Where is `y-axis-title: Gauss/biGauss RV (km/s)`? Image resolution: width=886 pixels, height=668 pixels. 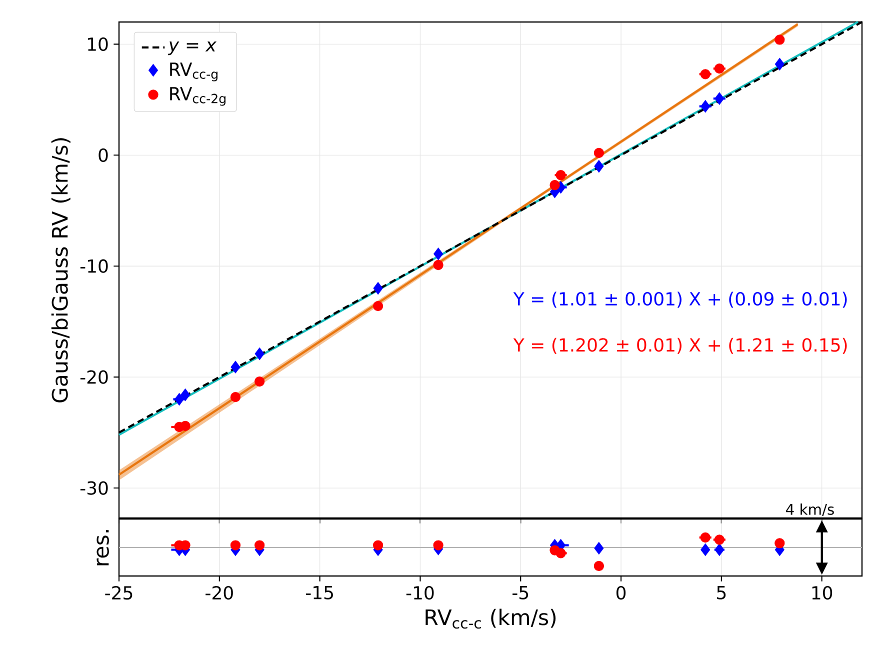
y-axis-title: Gauss/biGauss RV (km/s) is located at coordinates (60, 270).